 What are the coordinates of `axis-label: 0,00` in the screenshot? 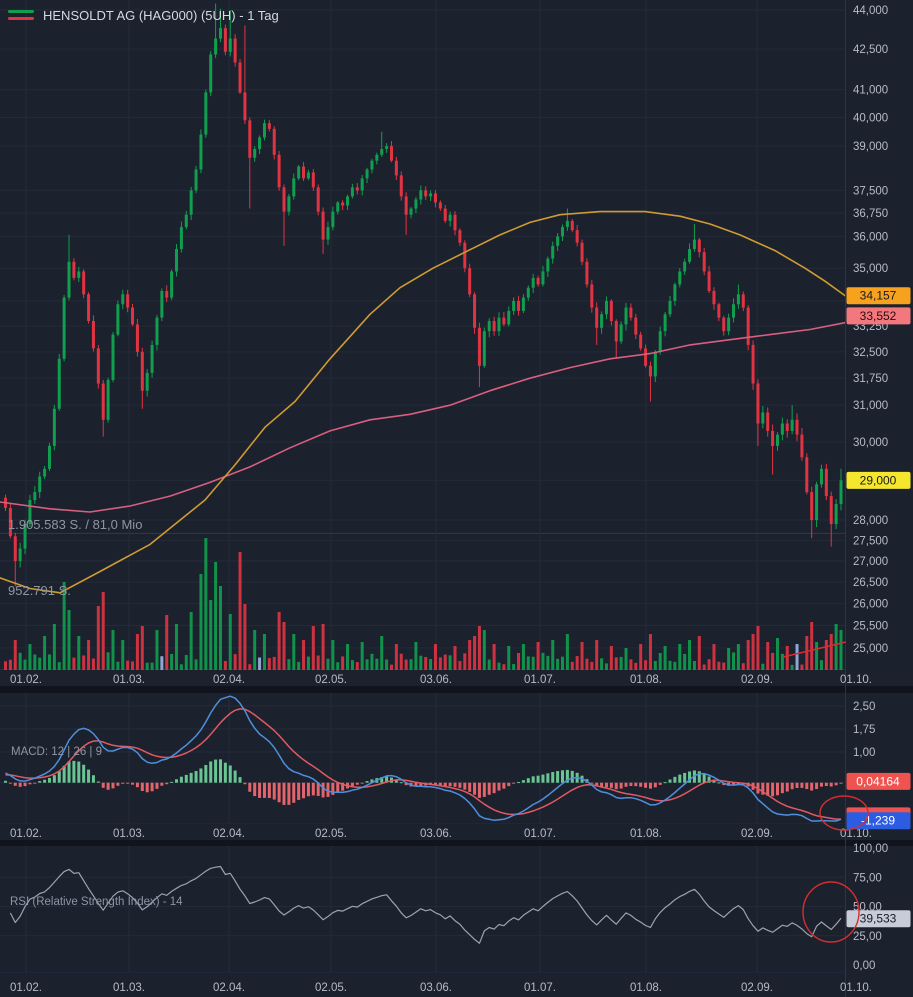 It's located at (864, 966).